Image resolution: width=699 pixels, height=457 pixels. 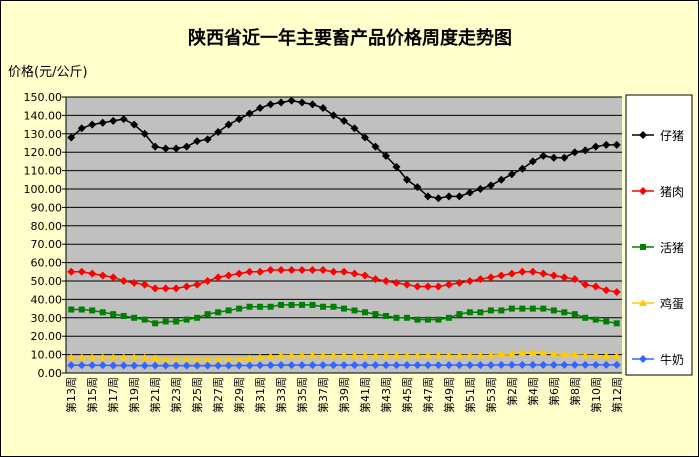 I want to click on x-tick-label: 第47周, so click(x=428, y=395).